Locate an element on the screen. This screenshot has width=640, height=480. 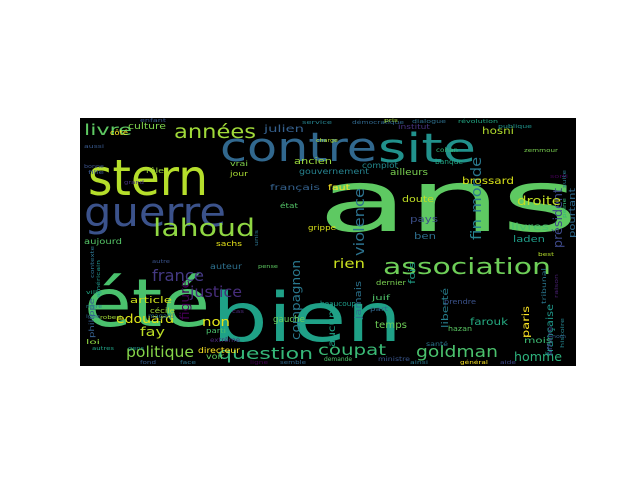
cloud-word: vrai is located at coordinates (239, 164).